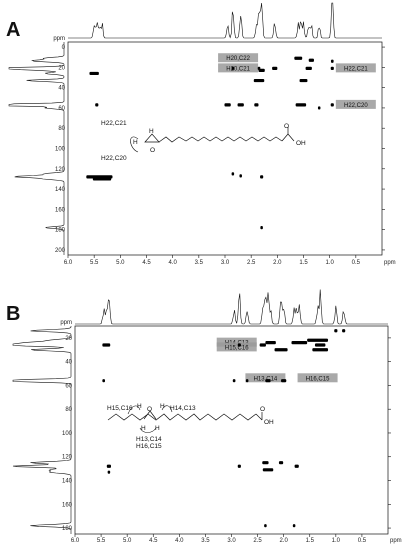 The height and width of the screenshot is (550, 406). I want to click on svg-text: H15,C16, so click(120, 408).